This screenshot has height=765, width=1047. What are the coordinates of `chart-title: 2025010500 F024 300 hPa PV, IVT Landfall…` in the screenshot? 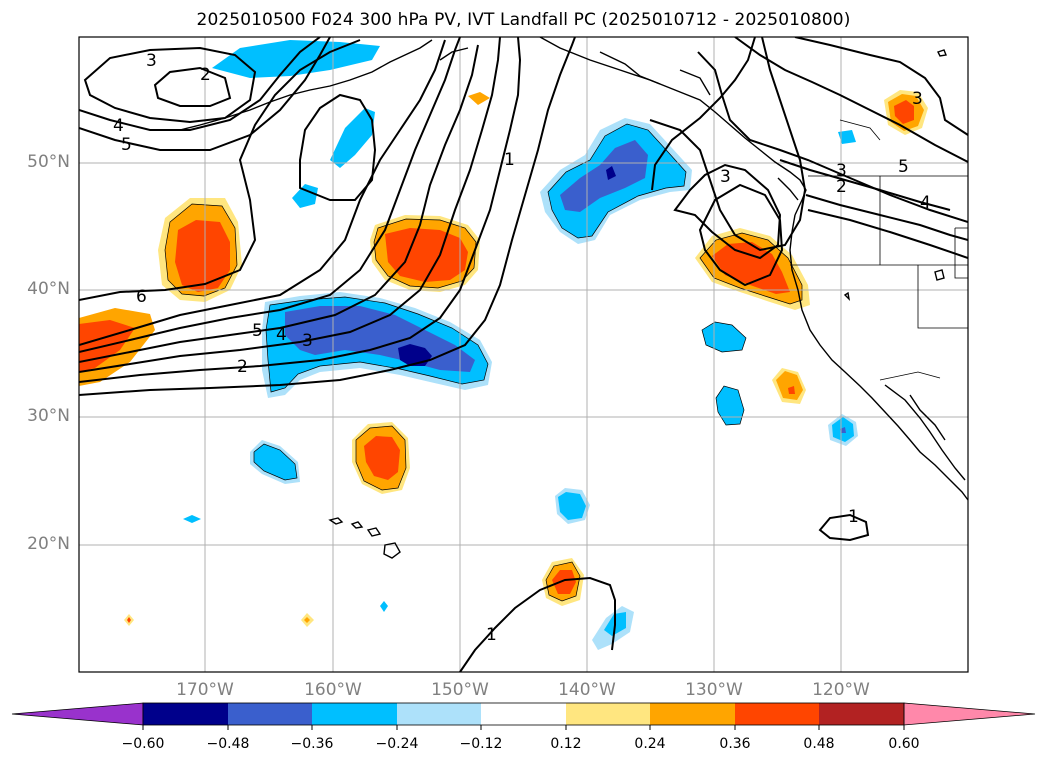 It's located at (523, 20).